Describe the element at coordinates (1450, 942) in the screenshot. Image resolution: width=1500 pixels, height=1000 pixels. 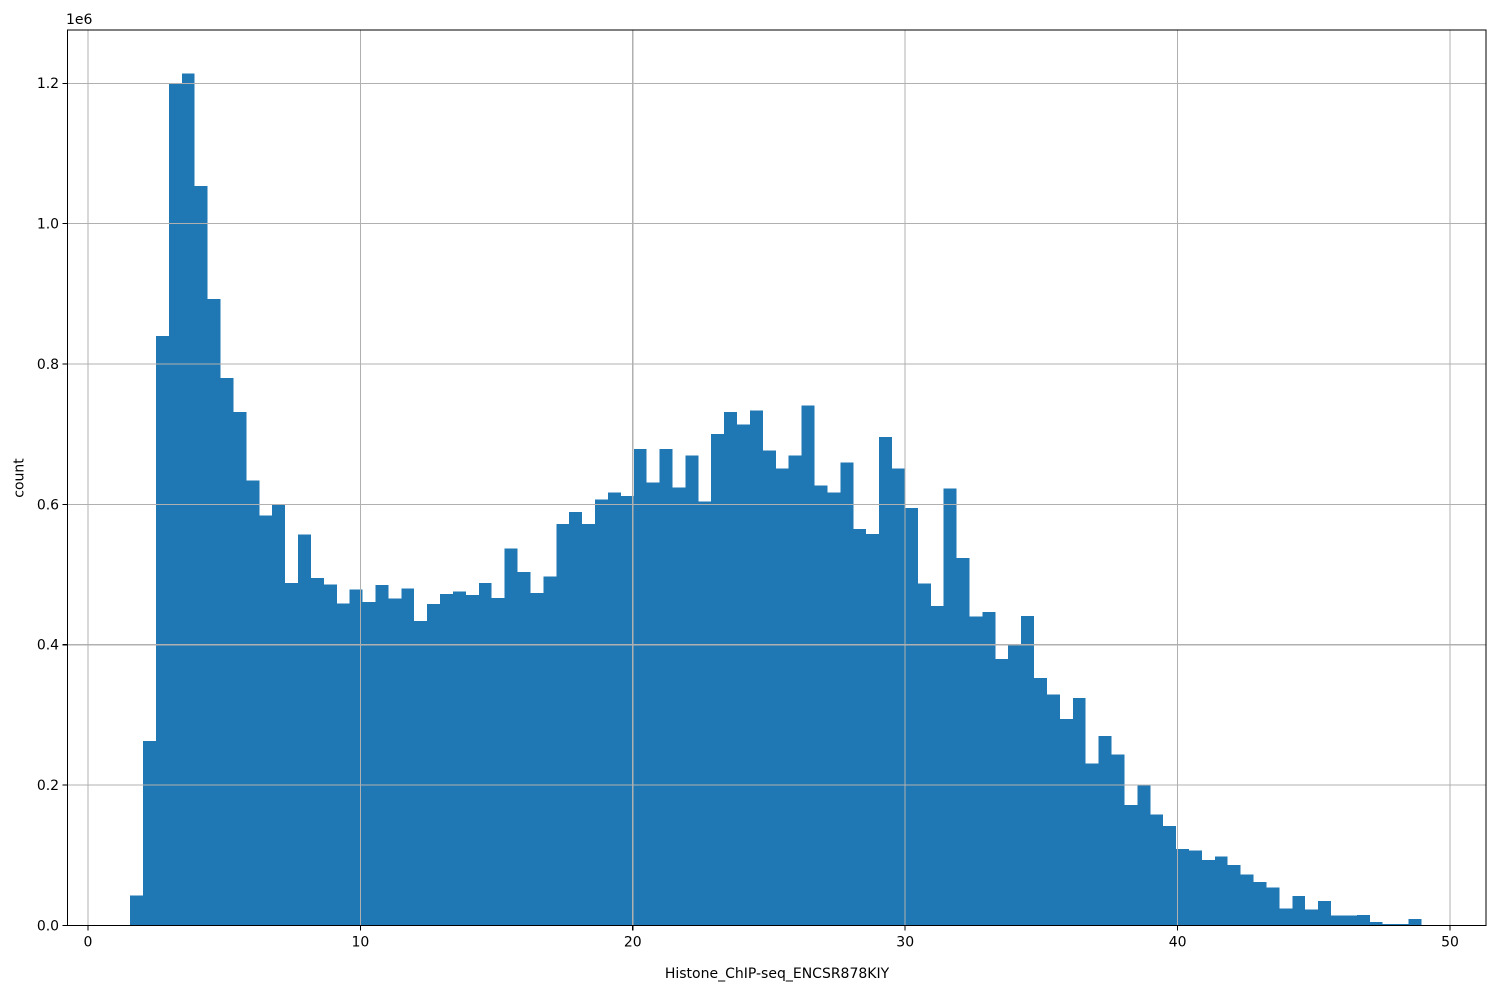
I see `x-tick-label: 50` at that location.